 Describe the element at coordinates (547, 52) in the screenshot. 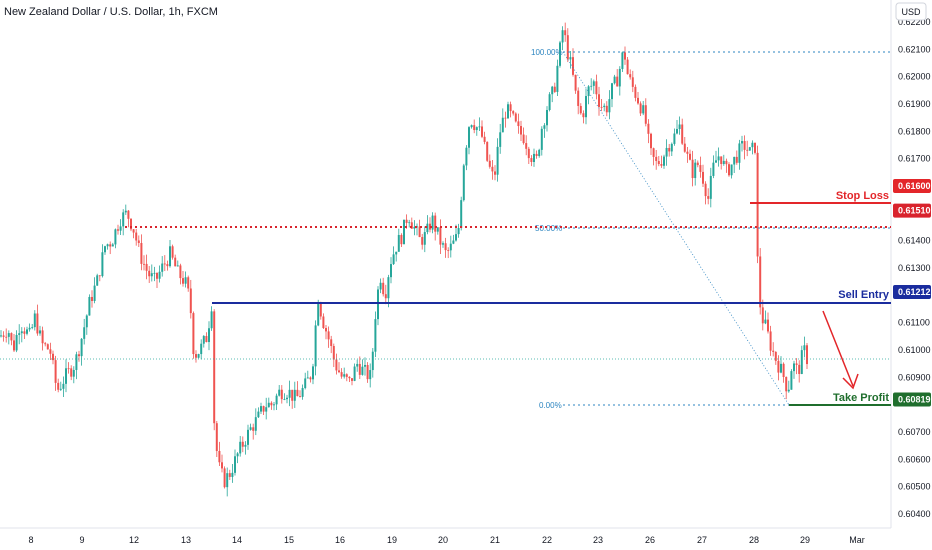

I see `fib-100-label: 100.00%` at that location.